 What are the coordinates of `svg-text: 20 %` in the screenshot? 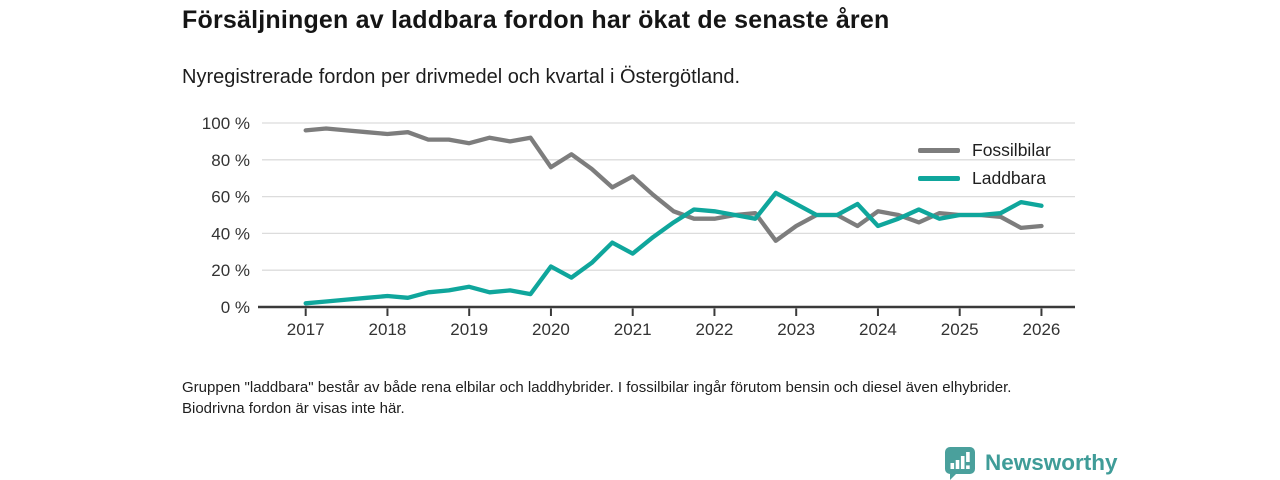 It's located at (230, 270).